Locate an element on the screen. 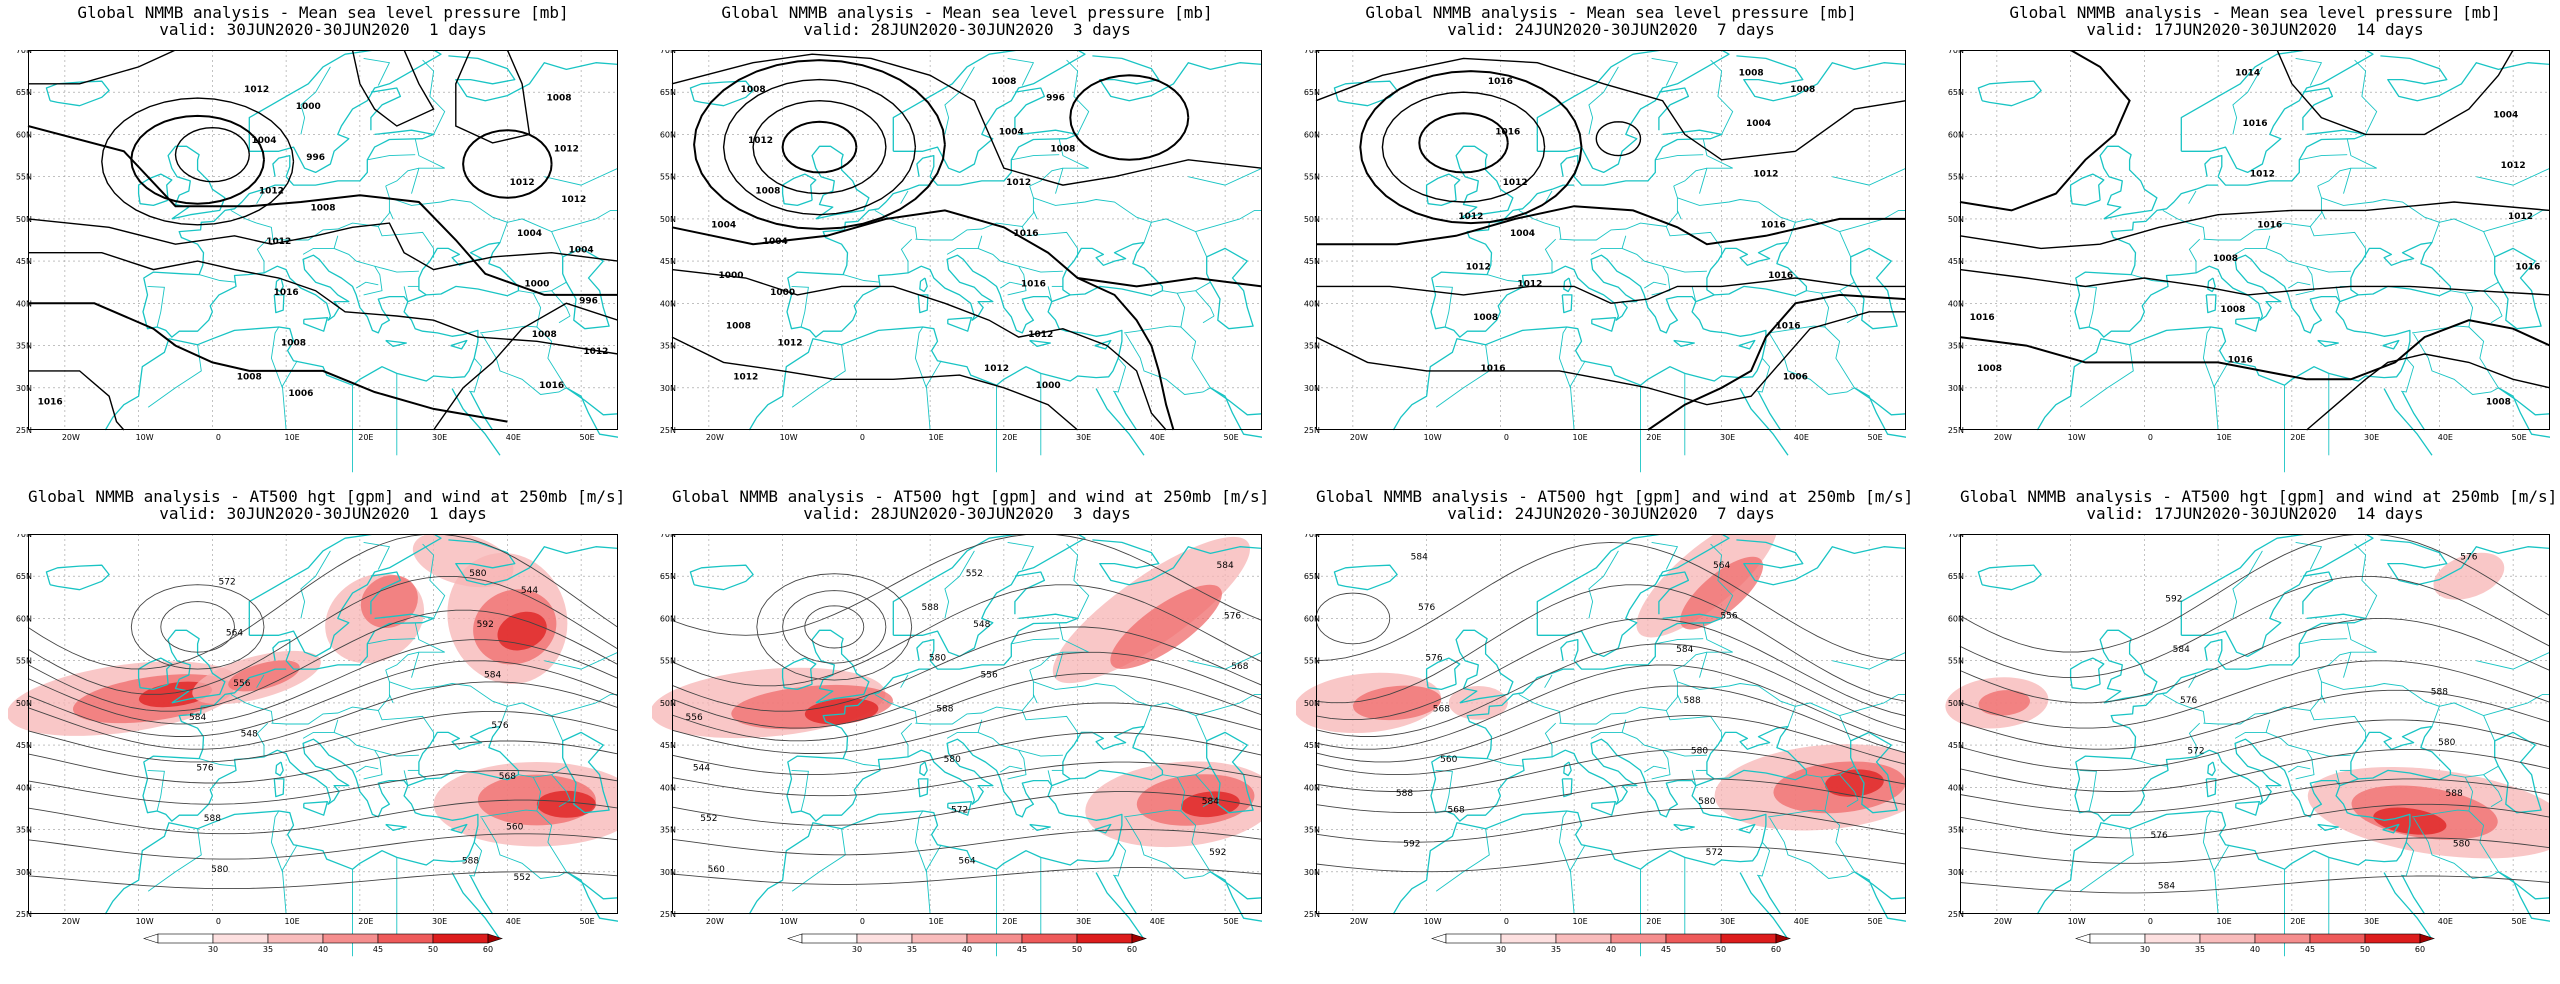 Image resolution: width=2560 pixels, height=984 pixels. contour-label: 592 is located at coordinates (485, 625).